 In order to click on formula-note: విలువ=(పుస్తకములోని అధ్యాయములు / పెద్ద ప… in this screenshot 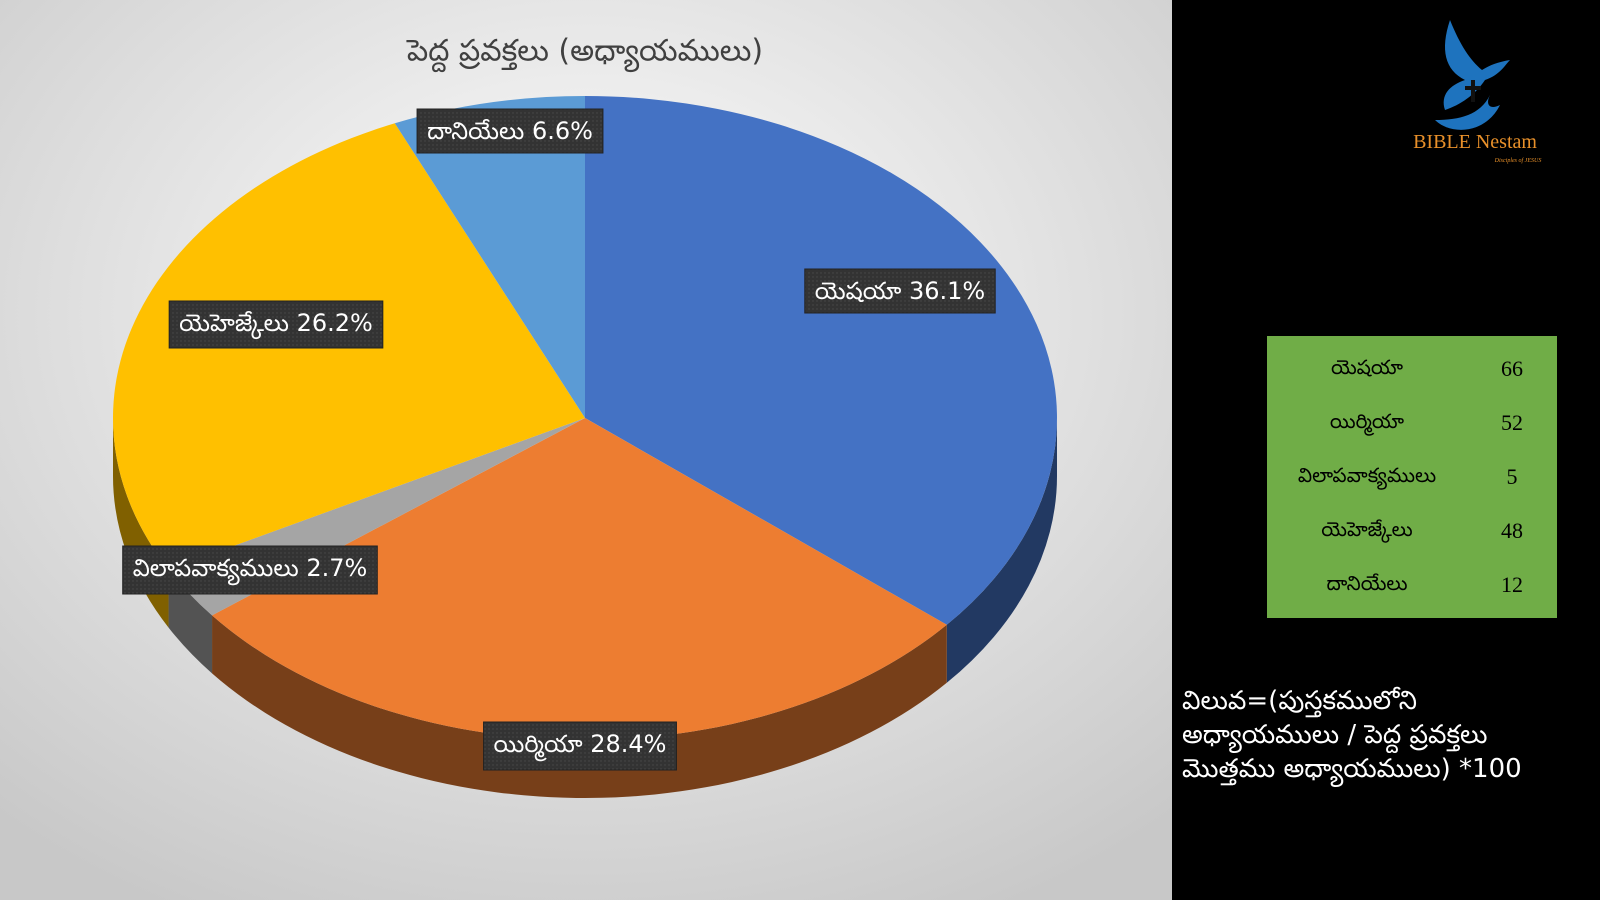, I will do `click(1352, 735)`.